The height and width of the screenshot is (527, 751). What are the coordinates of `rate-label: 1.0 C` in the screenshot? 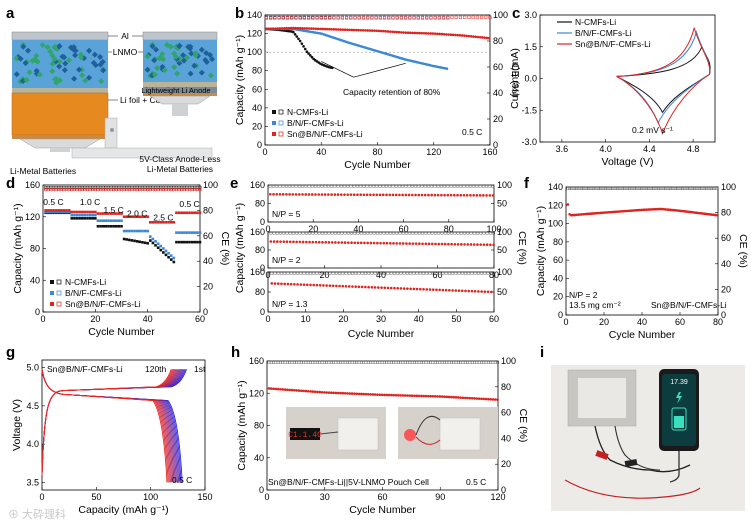 It's located at (90, 202).